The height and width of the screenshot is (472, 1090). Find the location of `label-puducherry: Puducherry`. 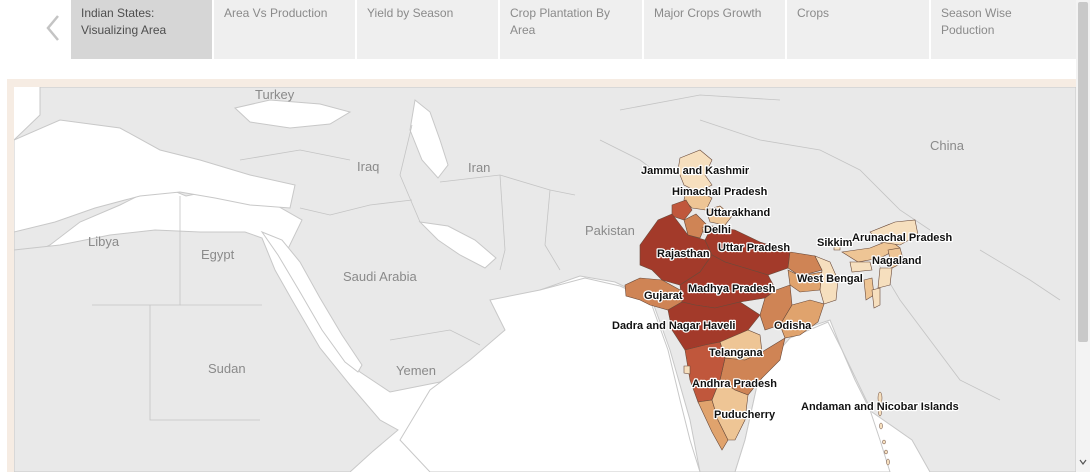

label-puducherry: Puducherry is located at coordinates (745, 415).